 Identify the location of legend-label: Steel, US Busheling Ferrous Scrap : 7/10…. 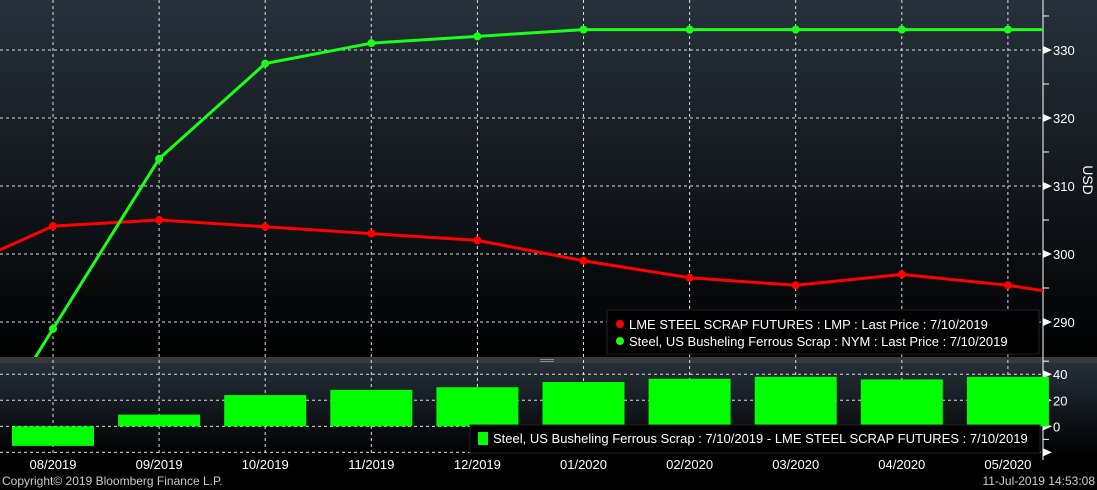
(760, 438).